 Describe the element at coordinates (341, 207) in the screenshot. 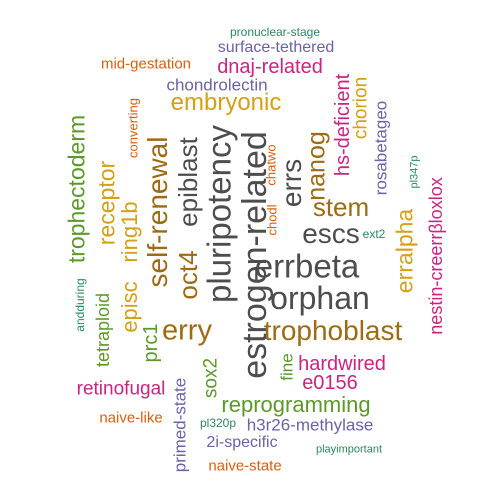

I see `word-stem: stem` at that location.